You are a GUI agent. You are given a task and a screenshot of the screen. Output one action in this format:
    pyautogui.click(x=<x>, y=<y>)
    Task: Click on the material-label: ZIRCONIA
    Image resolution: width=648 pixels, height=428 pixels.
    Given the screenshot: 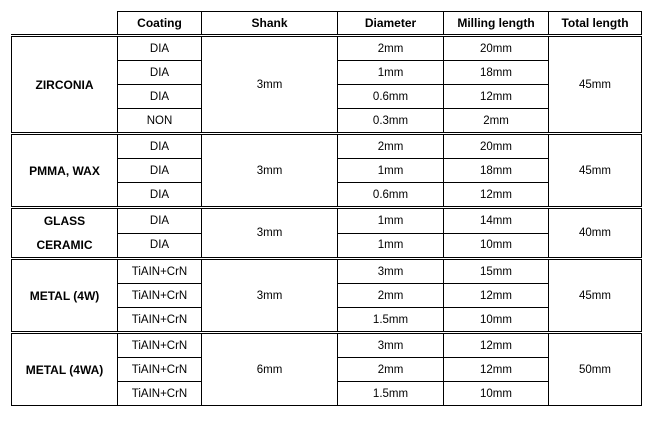 What is the action you would take?
    pyautogui.click(x=64, y=84)
    